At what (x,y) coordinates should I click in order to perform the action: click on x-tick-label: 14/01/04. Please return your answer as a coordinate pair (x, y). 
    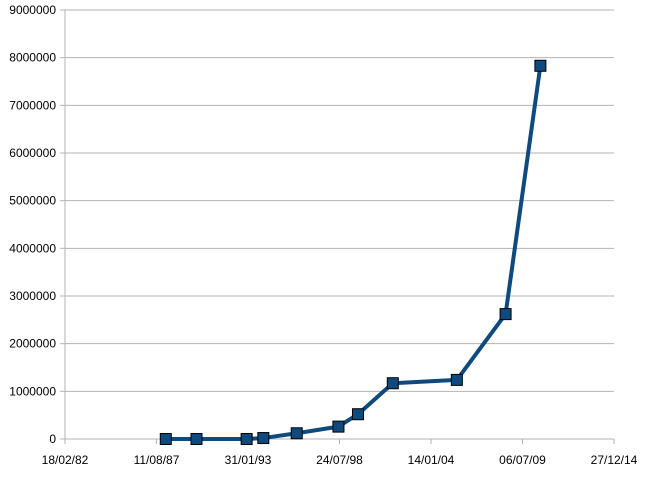
    Looking at the image, I should click on (431, 460).